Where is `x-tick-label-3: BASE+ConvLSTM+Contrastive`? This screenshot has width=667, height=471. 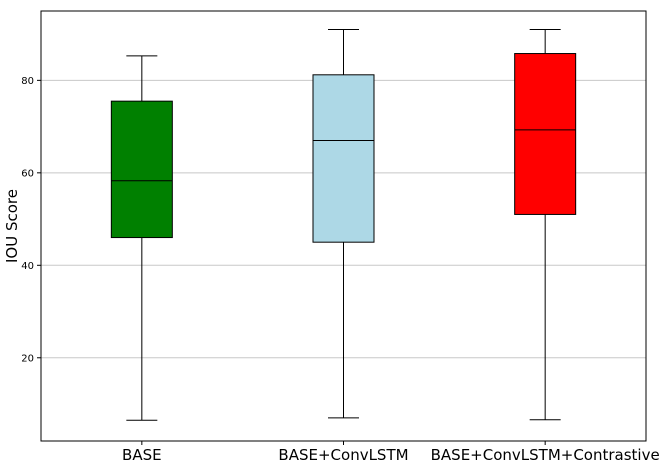 x-tick-label-3: BASE+ConvLSTM+Contrastive is located at coordinates (545, 455).